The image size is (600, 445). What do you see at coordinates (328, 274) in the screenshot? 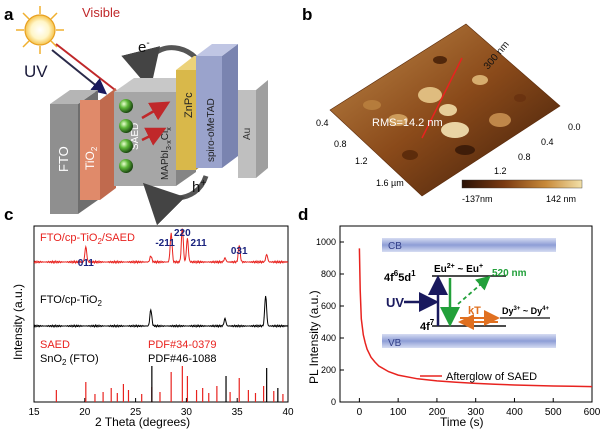
I see `y-tick-label-d: 800` at bounding box center [328, 274].